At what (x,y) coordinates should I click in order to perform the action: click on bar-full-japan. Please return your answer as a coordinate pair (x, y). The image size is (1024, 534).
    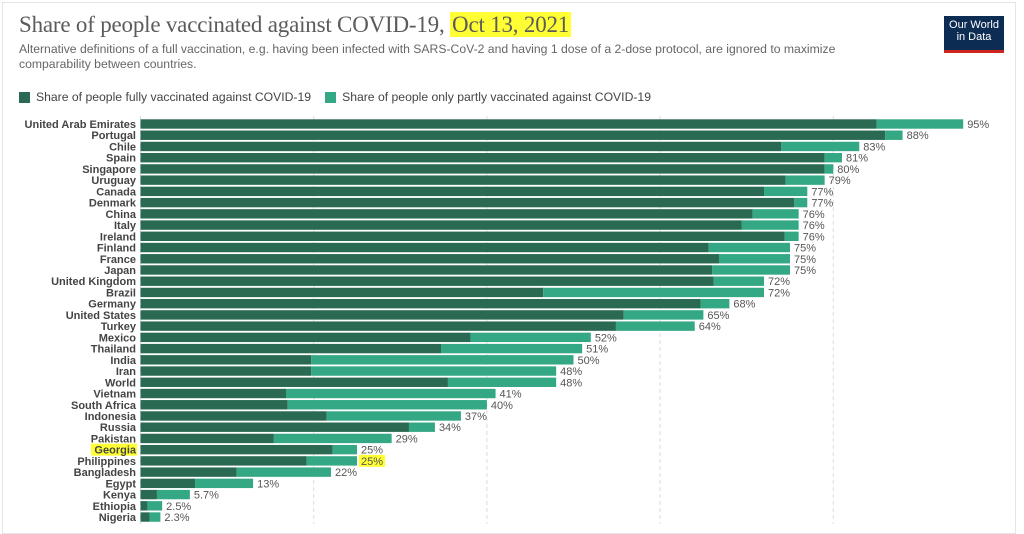
    Looking at the image, I should click on (426, 270).